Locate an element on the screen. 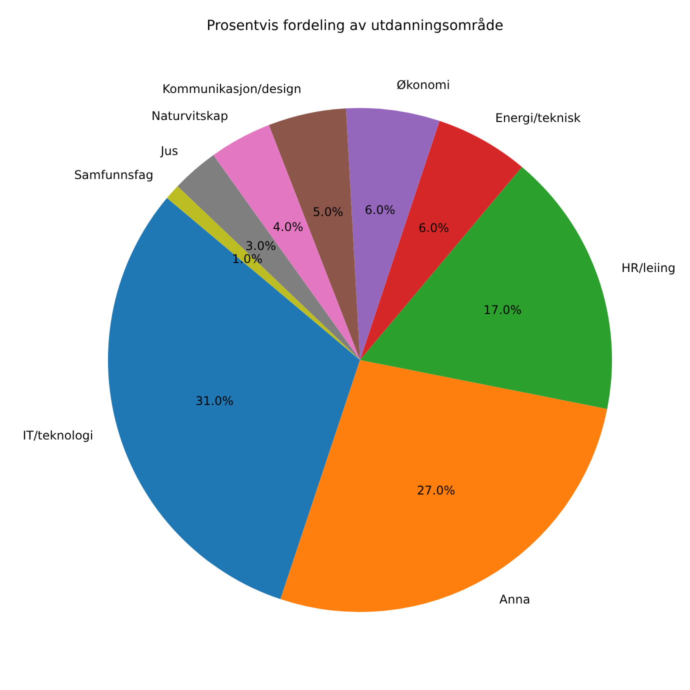 Image resolution: width=690 pixels, height=690 pixels. slice-label: IT/teknologi is located at coordinates (58, 435).